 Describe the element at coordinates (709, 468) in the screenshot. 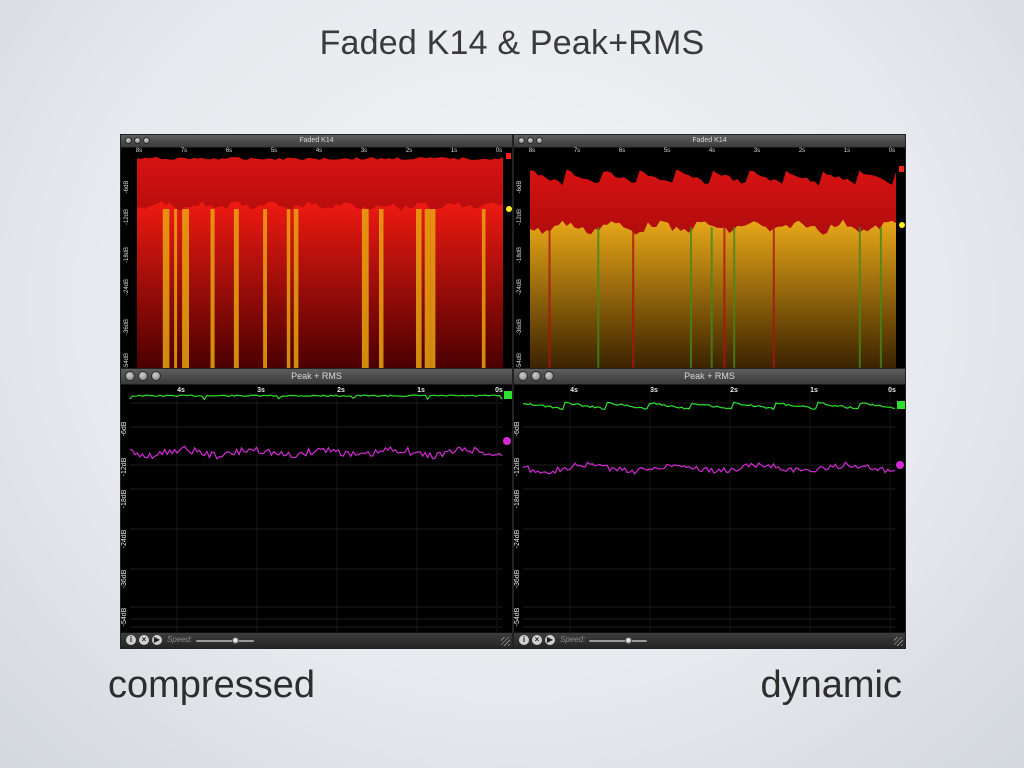

I see `rms-trace` at that location.